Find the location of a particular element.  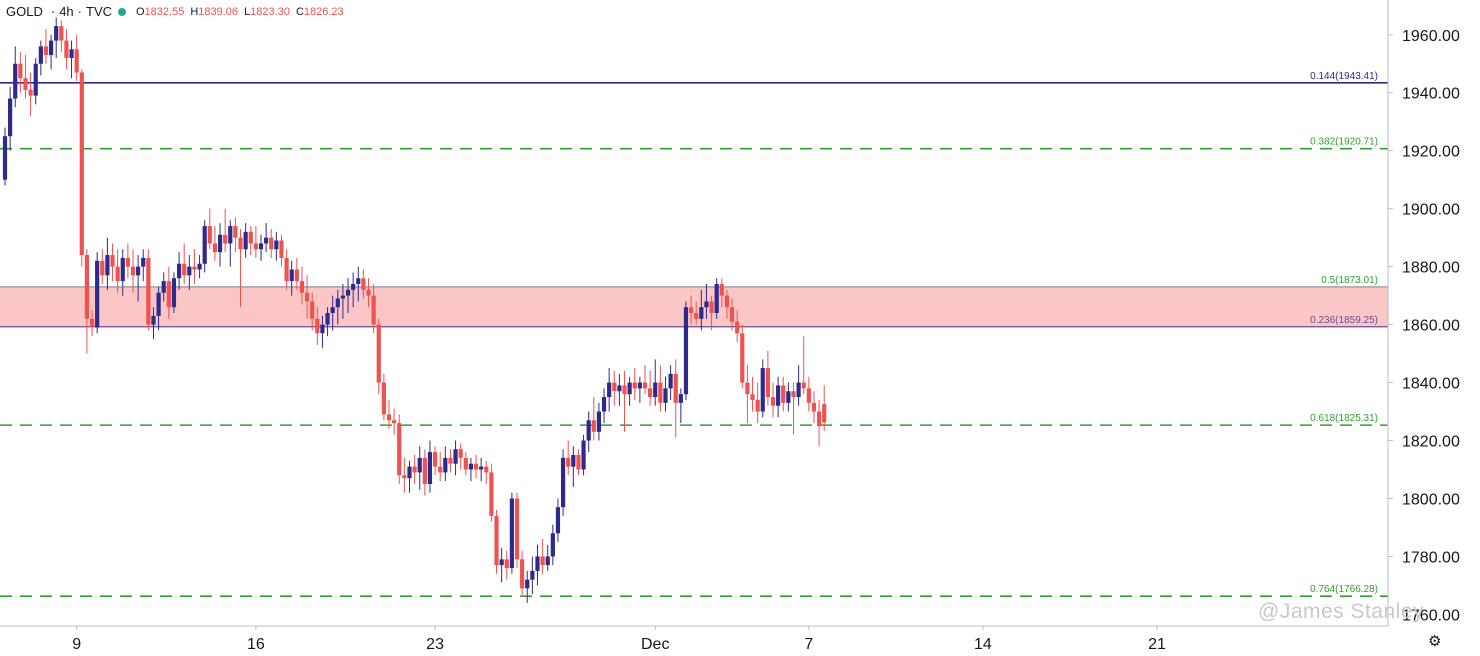

symbol-label: GOLD is located at coordinates (24, 11).